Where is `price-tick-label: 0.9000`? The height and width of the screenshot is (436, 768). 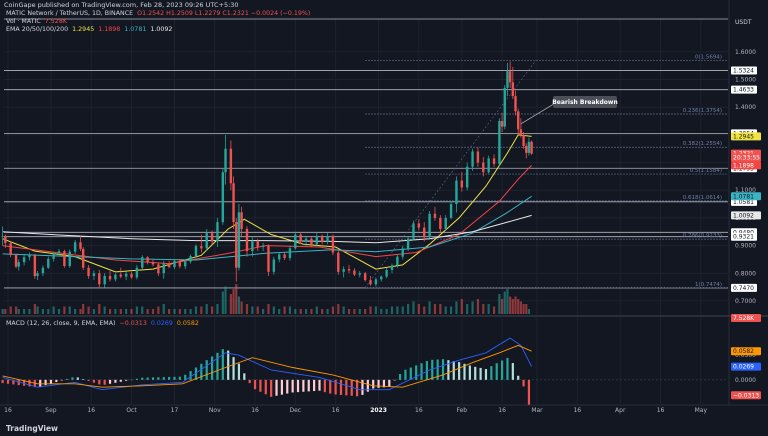
price-tick-label: 0.9000 is located at coordinates (745, 246).